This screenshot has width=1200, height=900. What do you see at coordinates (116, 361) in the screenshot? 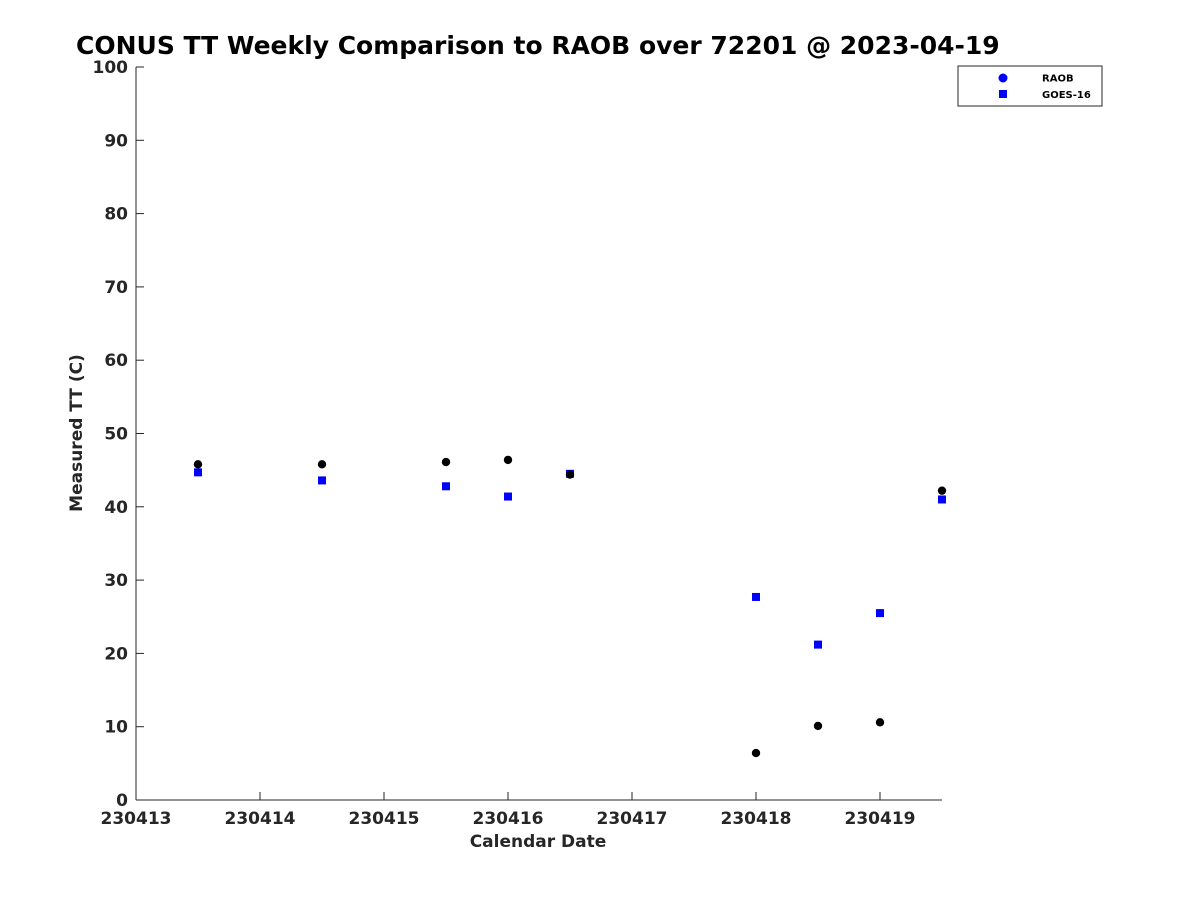
I see `y-tick-label: 60` at bounding box center [116, 361].